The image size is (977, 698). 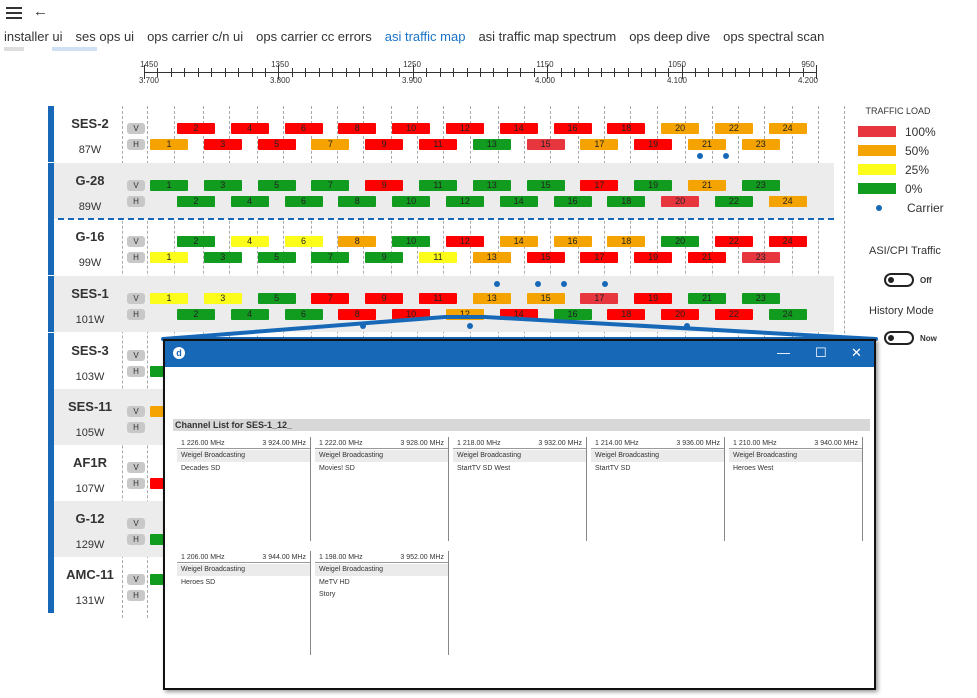 I want to click on transponder-h: 20, so click(x=680, y=314).